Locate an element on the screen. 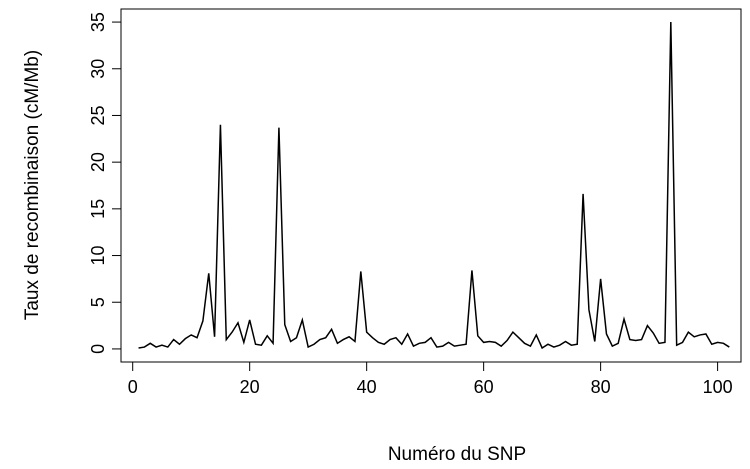 The height and width of the screenshot is (469, 750). y-tick-label-0: 0 is located at coordinates (98, 349).